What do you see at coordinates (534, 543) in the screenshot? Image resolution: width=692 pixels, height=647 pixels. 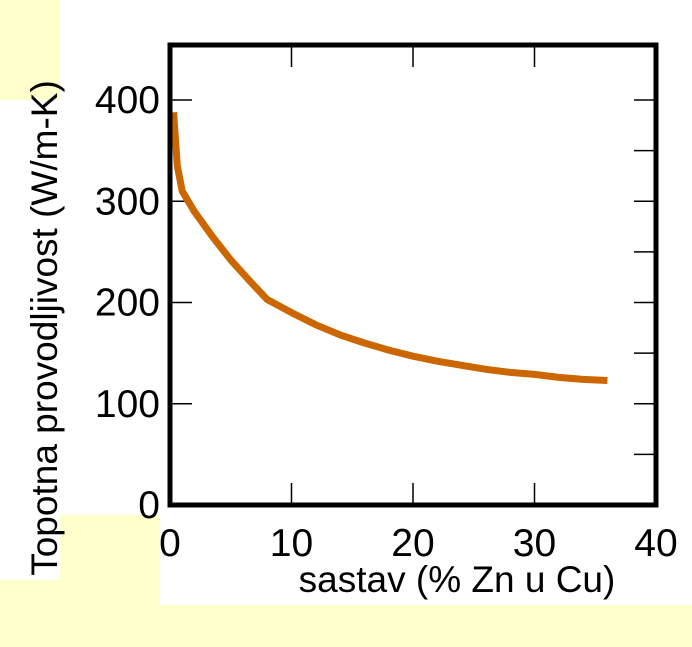 I see `x-tick-label: 30` at bounding box center [534, 543].